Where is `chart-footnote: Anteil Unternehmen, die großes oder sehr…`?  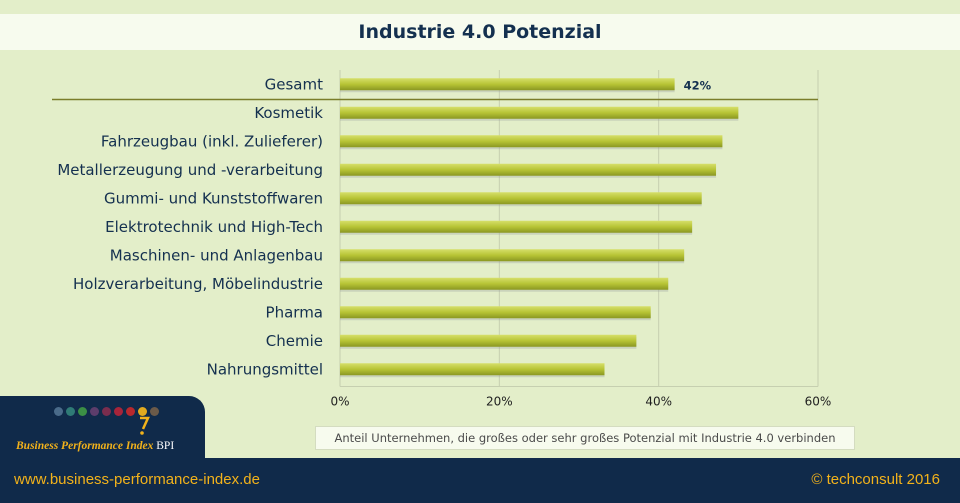
chart-footnote: Anteil Unternehmen, die großes oder sehr… is located at coordinates (585, 438).